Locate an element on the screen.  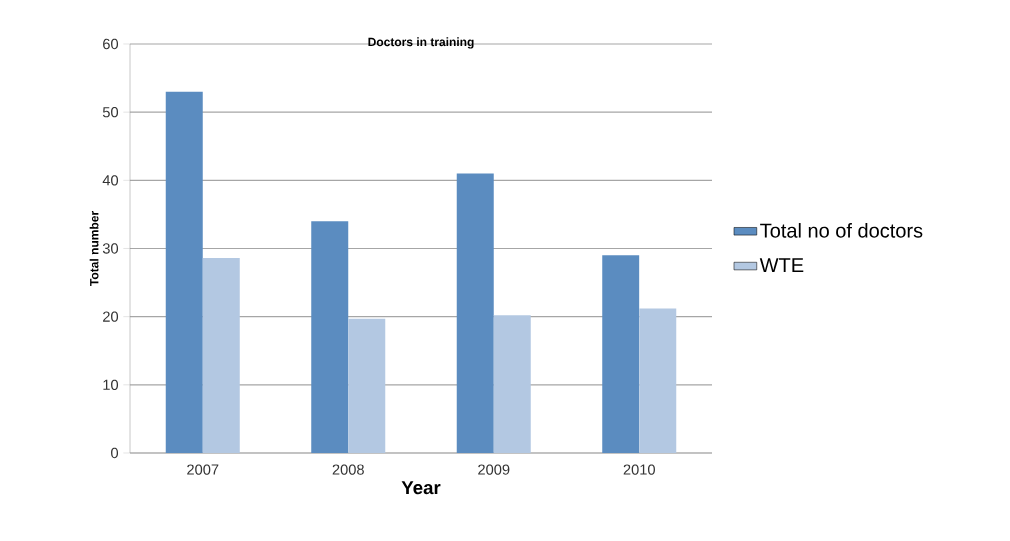
y-tick-label: 10 is located at coordinates (111, 385).